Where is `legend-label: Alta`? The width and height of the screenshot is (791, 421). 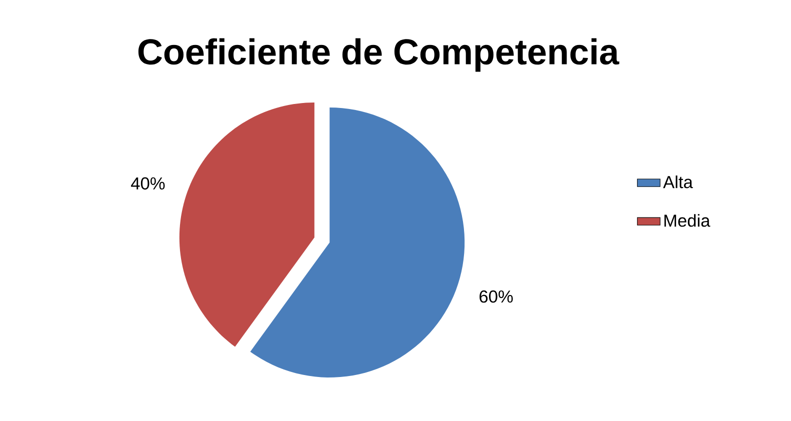 legend-label: Alta is located at coordinates (678, 182).